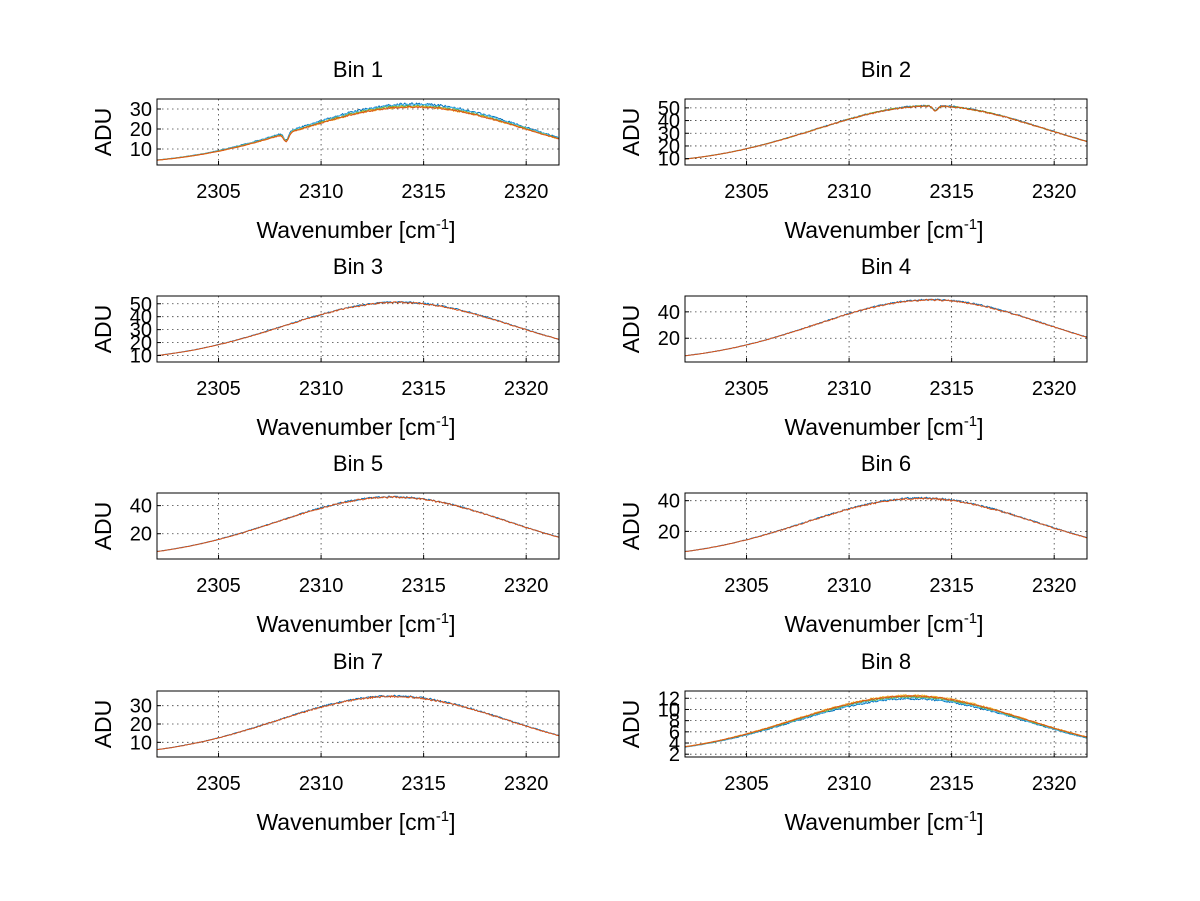 Image resolution: width=1200 pixels, height=901 pixels. I want to click on y-tick-label: 4, so click(674, 744).